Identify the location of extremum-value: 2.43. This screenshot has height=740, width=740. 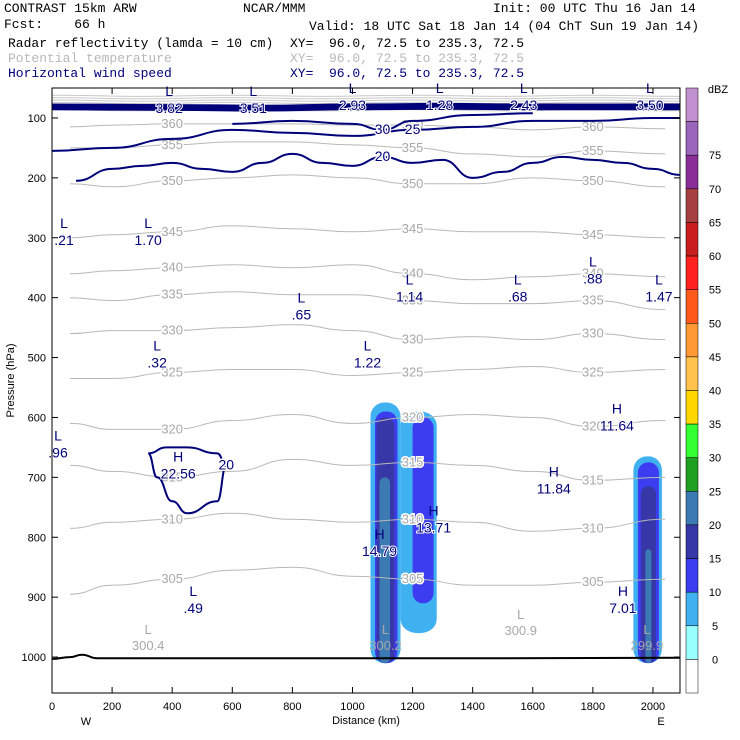
(523, 105).